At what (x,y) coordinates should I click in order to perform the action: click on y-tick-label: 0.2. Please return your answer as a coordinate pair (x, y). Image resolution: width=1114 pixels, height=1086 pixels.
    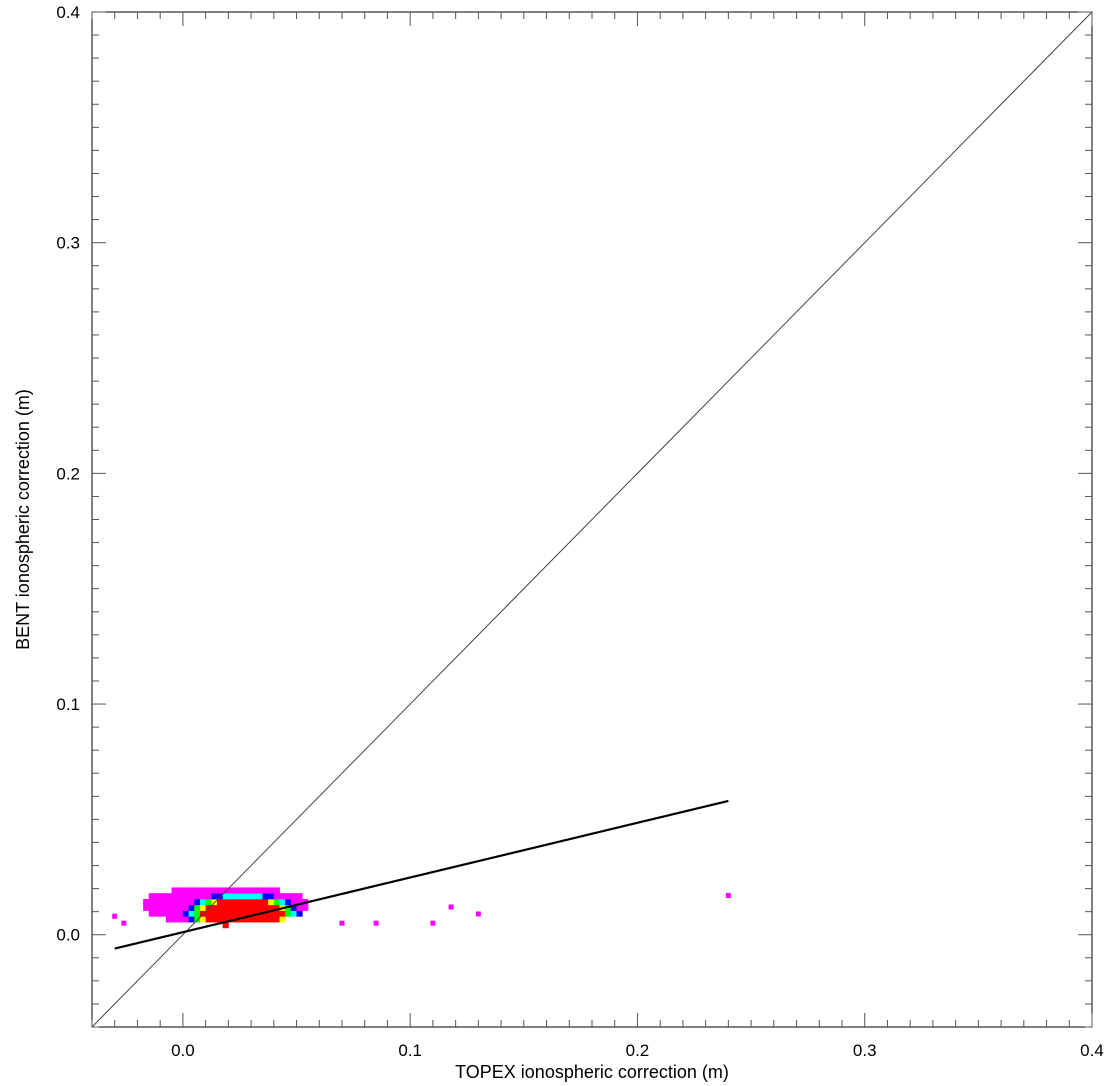
    Looking at the image, I should click on (68, 473).